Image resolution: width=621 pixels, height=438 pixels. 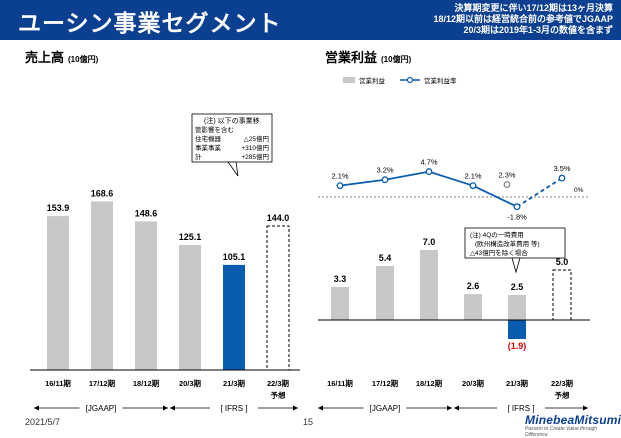 I want to click on op-value-label: 2.6, so click(x=473, y=286).